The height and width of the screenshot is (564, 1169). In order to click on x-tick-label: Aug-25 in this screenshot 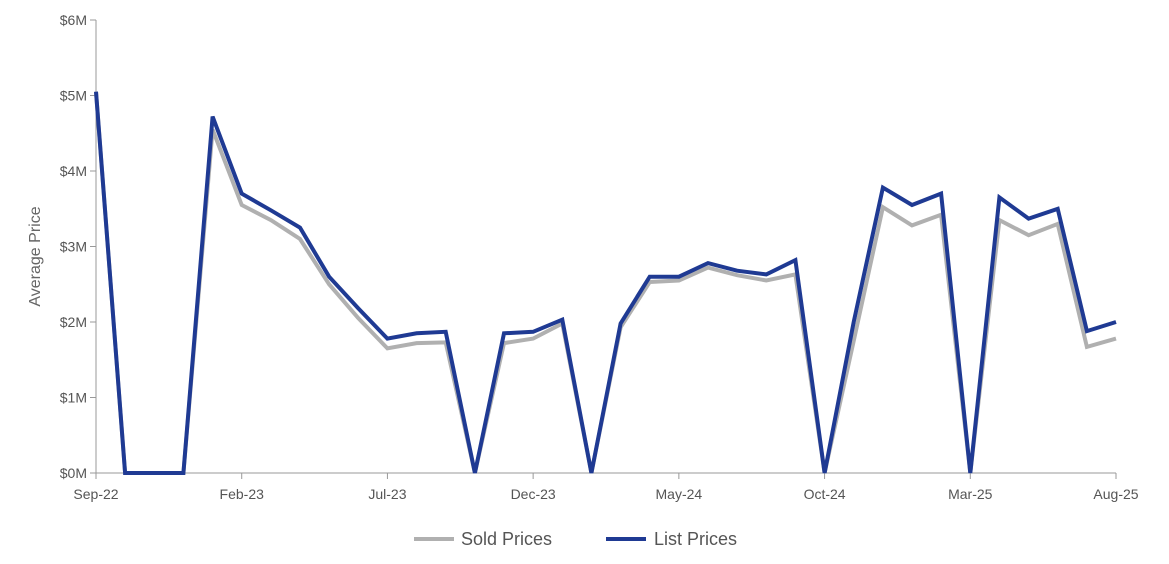, I will do `click(1115, 494)`.